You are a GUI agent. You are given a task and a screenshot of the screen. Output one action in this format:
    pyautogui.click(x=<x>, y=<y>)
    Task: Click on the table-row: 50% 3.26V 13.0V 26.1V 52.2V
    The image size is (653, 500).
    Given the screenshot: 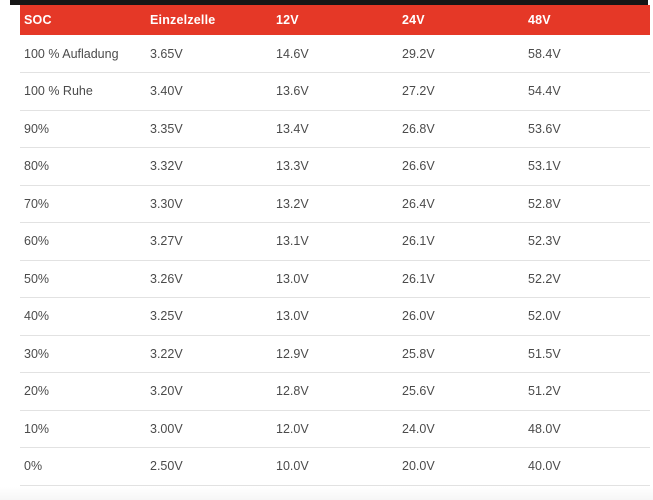 What is the action you would take?
    pyautogui.click(x=335, y=279)
    